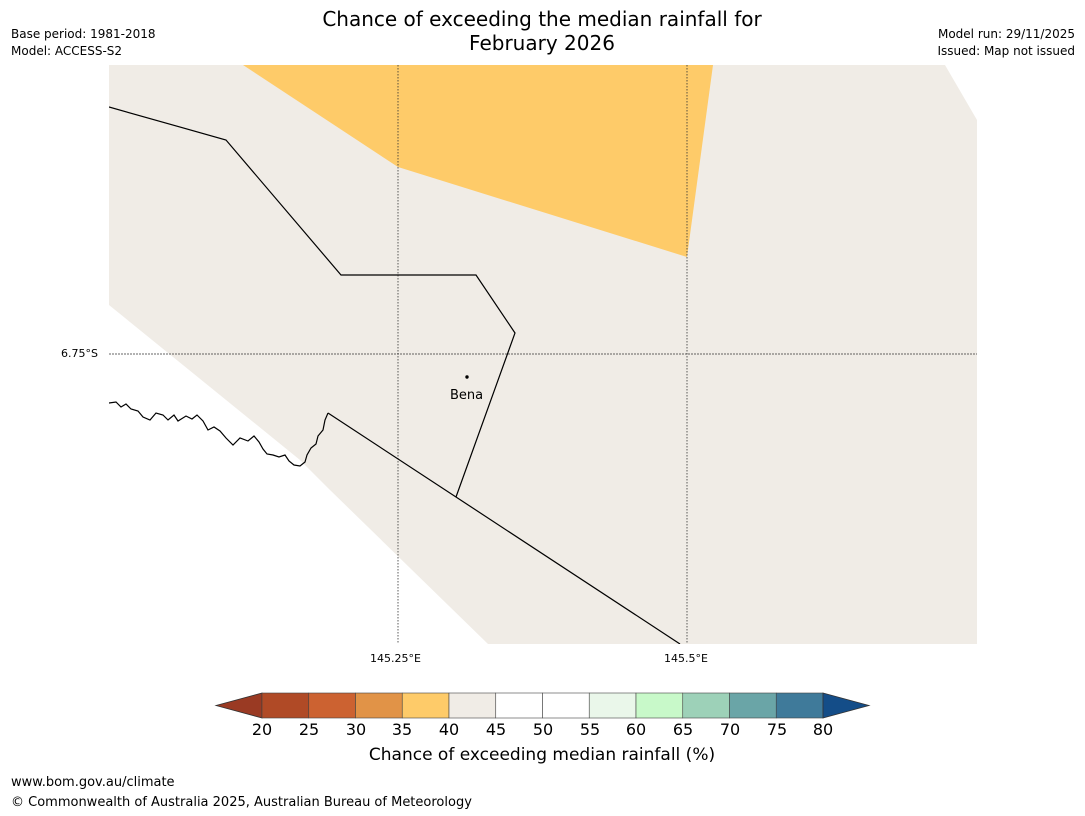 This screenshot has width=1085, height=816. I want to click on colorbar, so click(542, 705).